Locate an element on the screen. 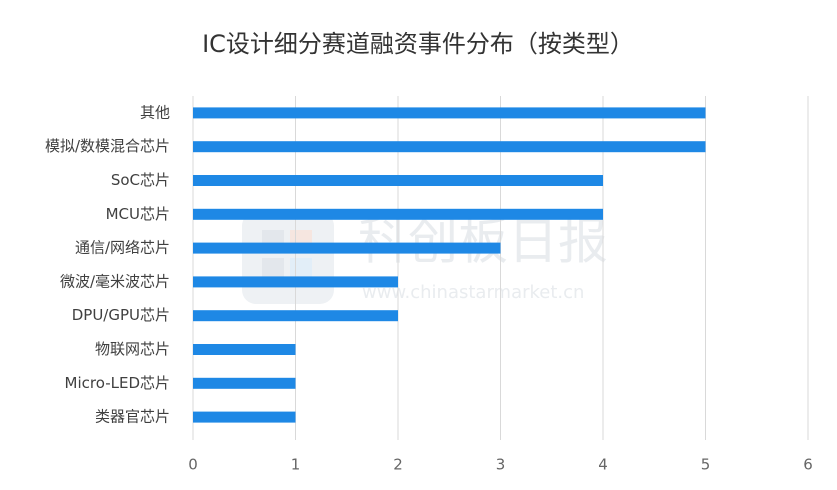 This screenshot has height=490, width=837. y-tick-label: 物联网芯片 is located at coordinates (132, 349).